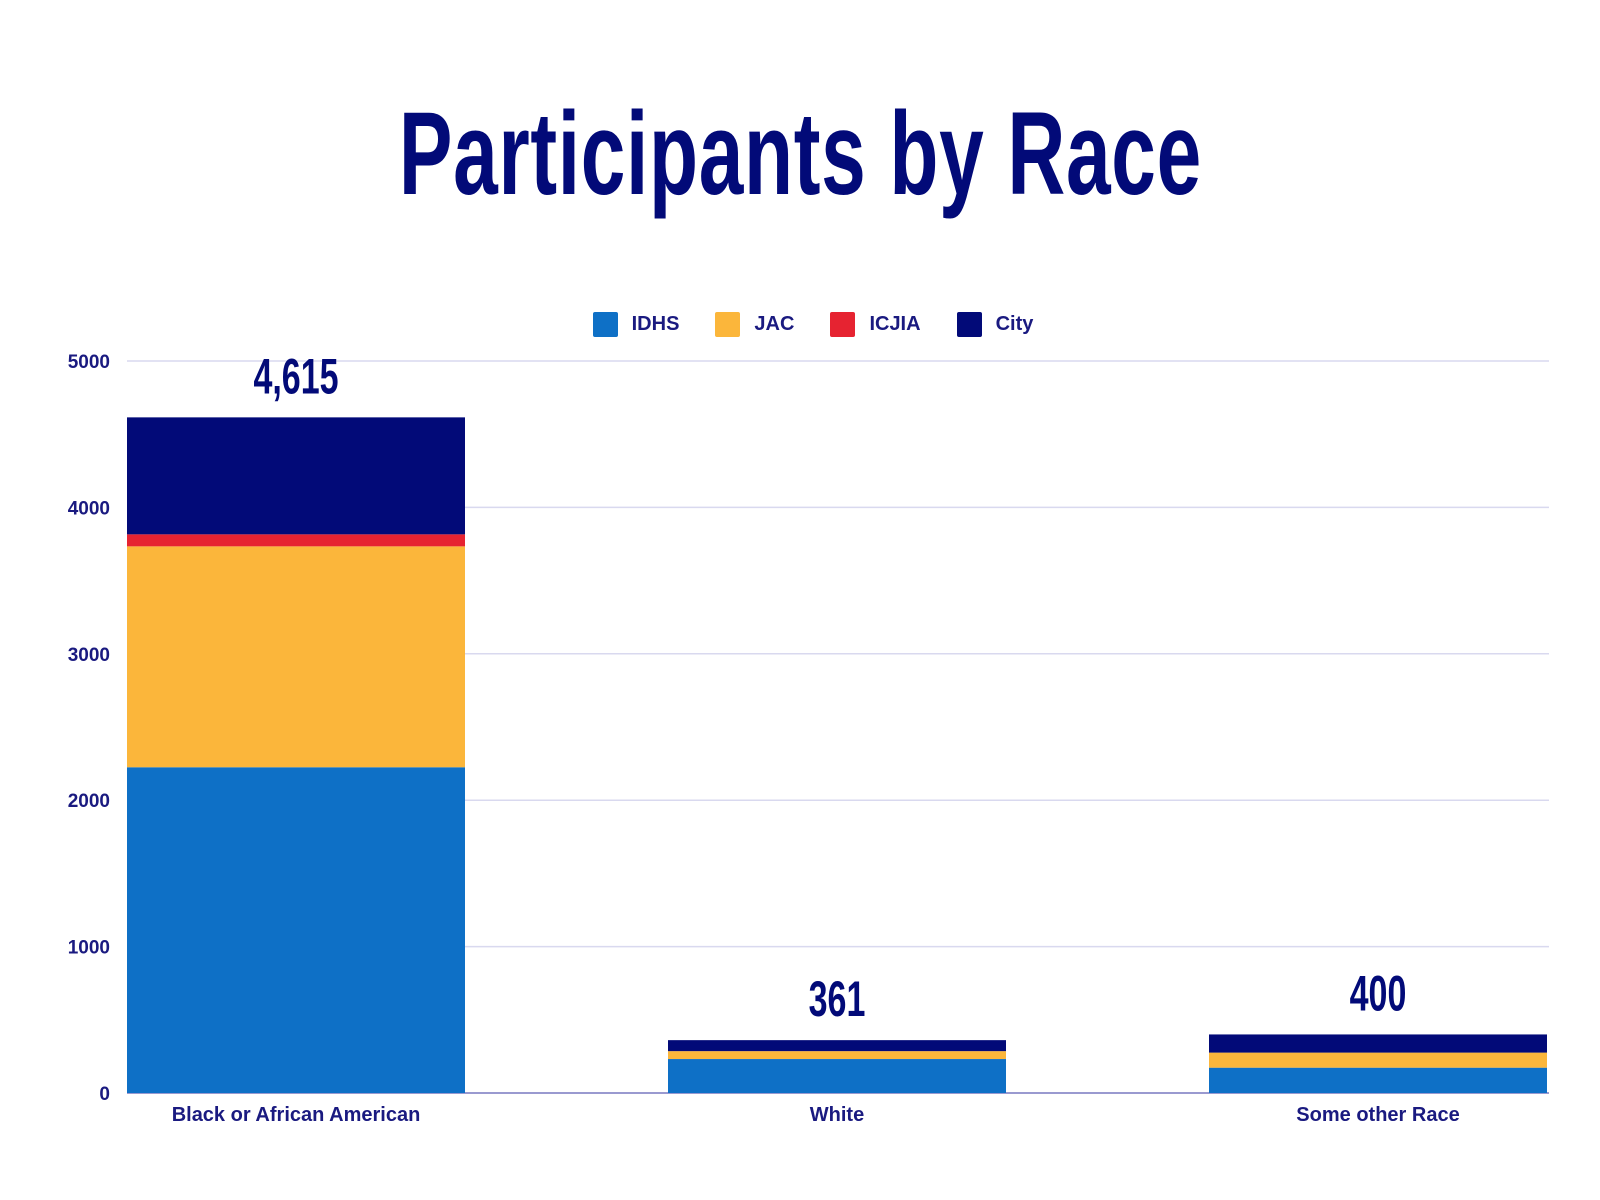 This screenshot has width=1600, height=1200. Describe the element at coordinates (89, 655) in the screenshot. I see `y-tick-label: 3000` at that location.